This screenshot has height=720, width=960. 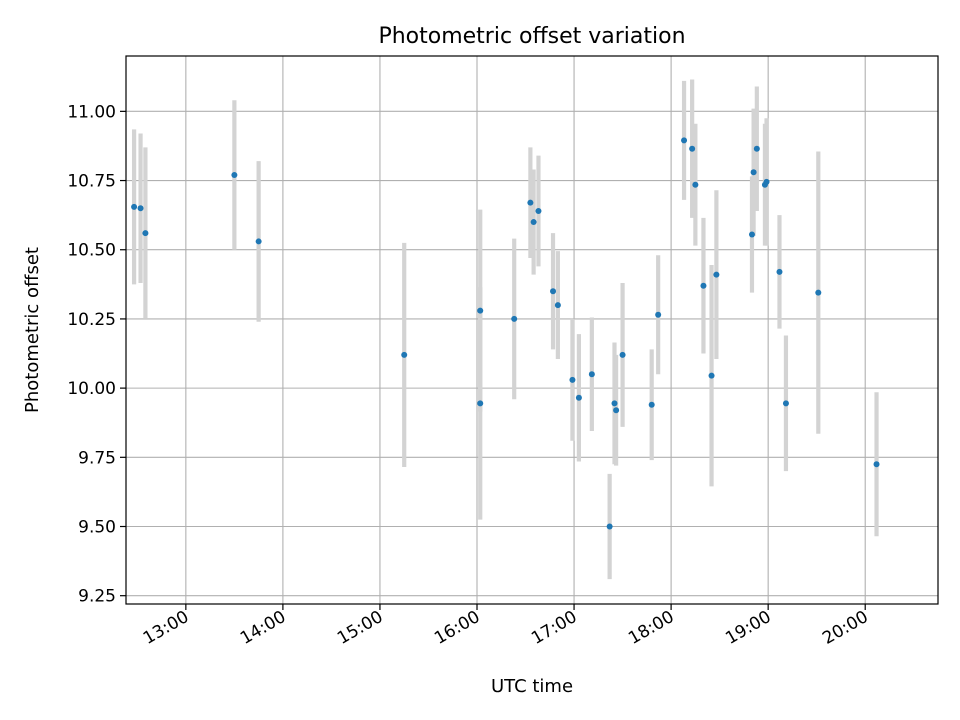 I want to click on y-tick-label: 9.75, so click(x=97, y=458).